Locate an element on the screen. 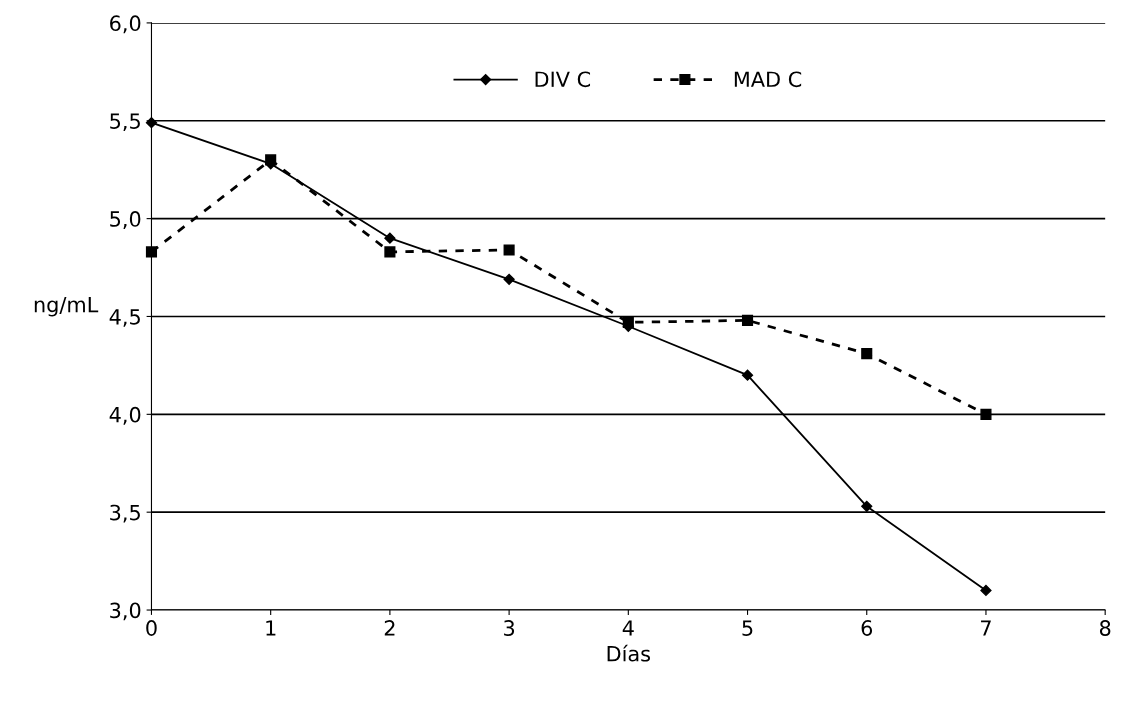  x-tick-label: 4 is located at coordinates (628, 628).